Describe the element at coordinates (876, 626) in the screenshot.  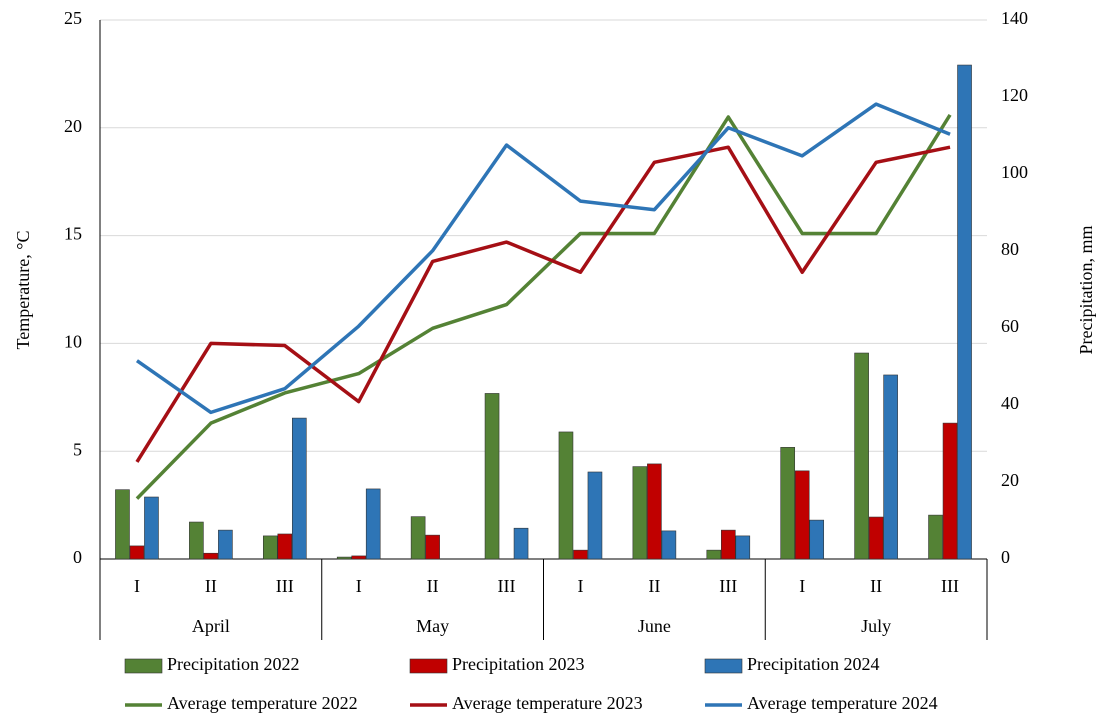
I see `group-label: July` at that location.